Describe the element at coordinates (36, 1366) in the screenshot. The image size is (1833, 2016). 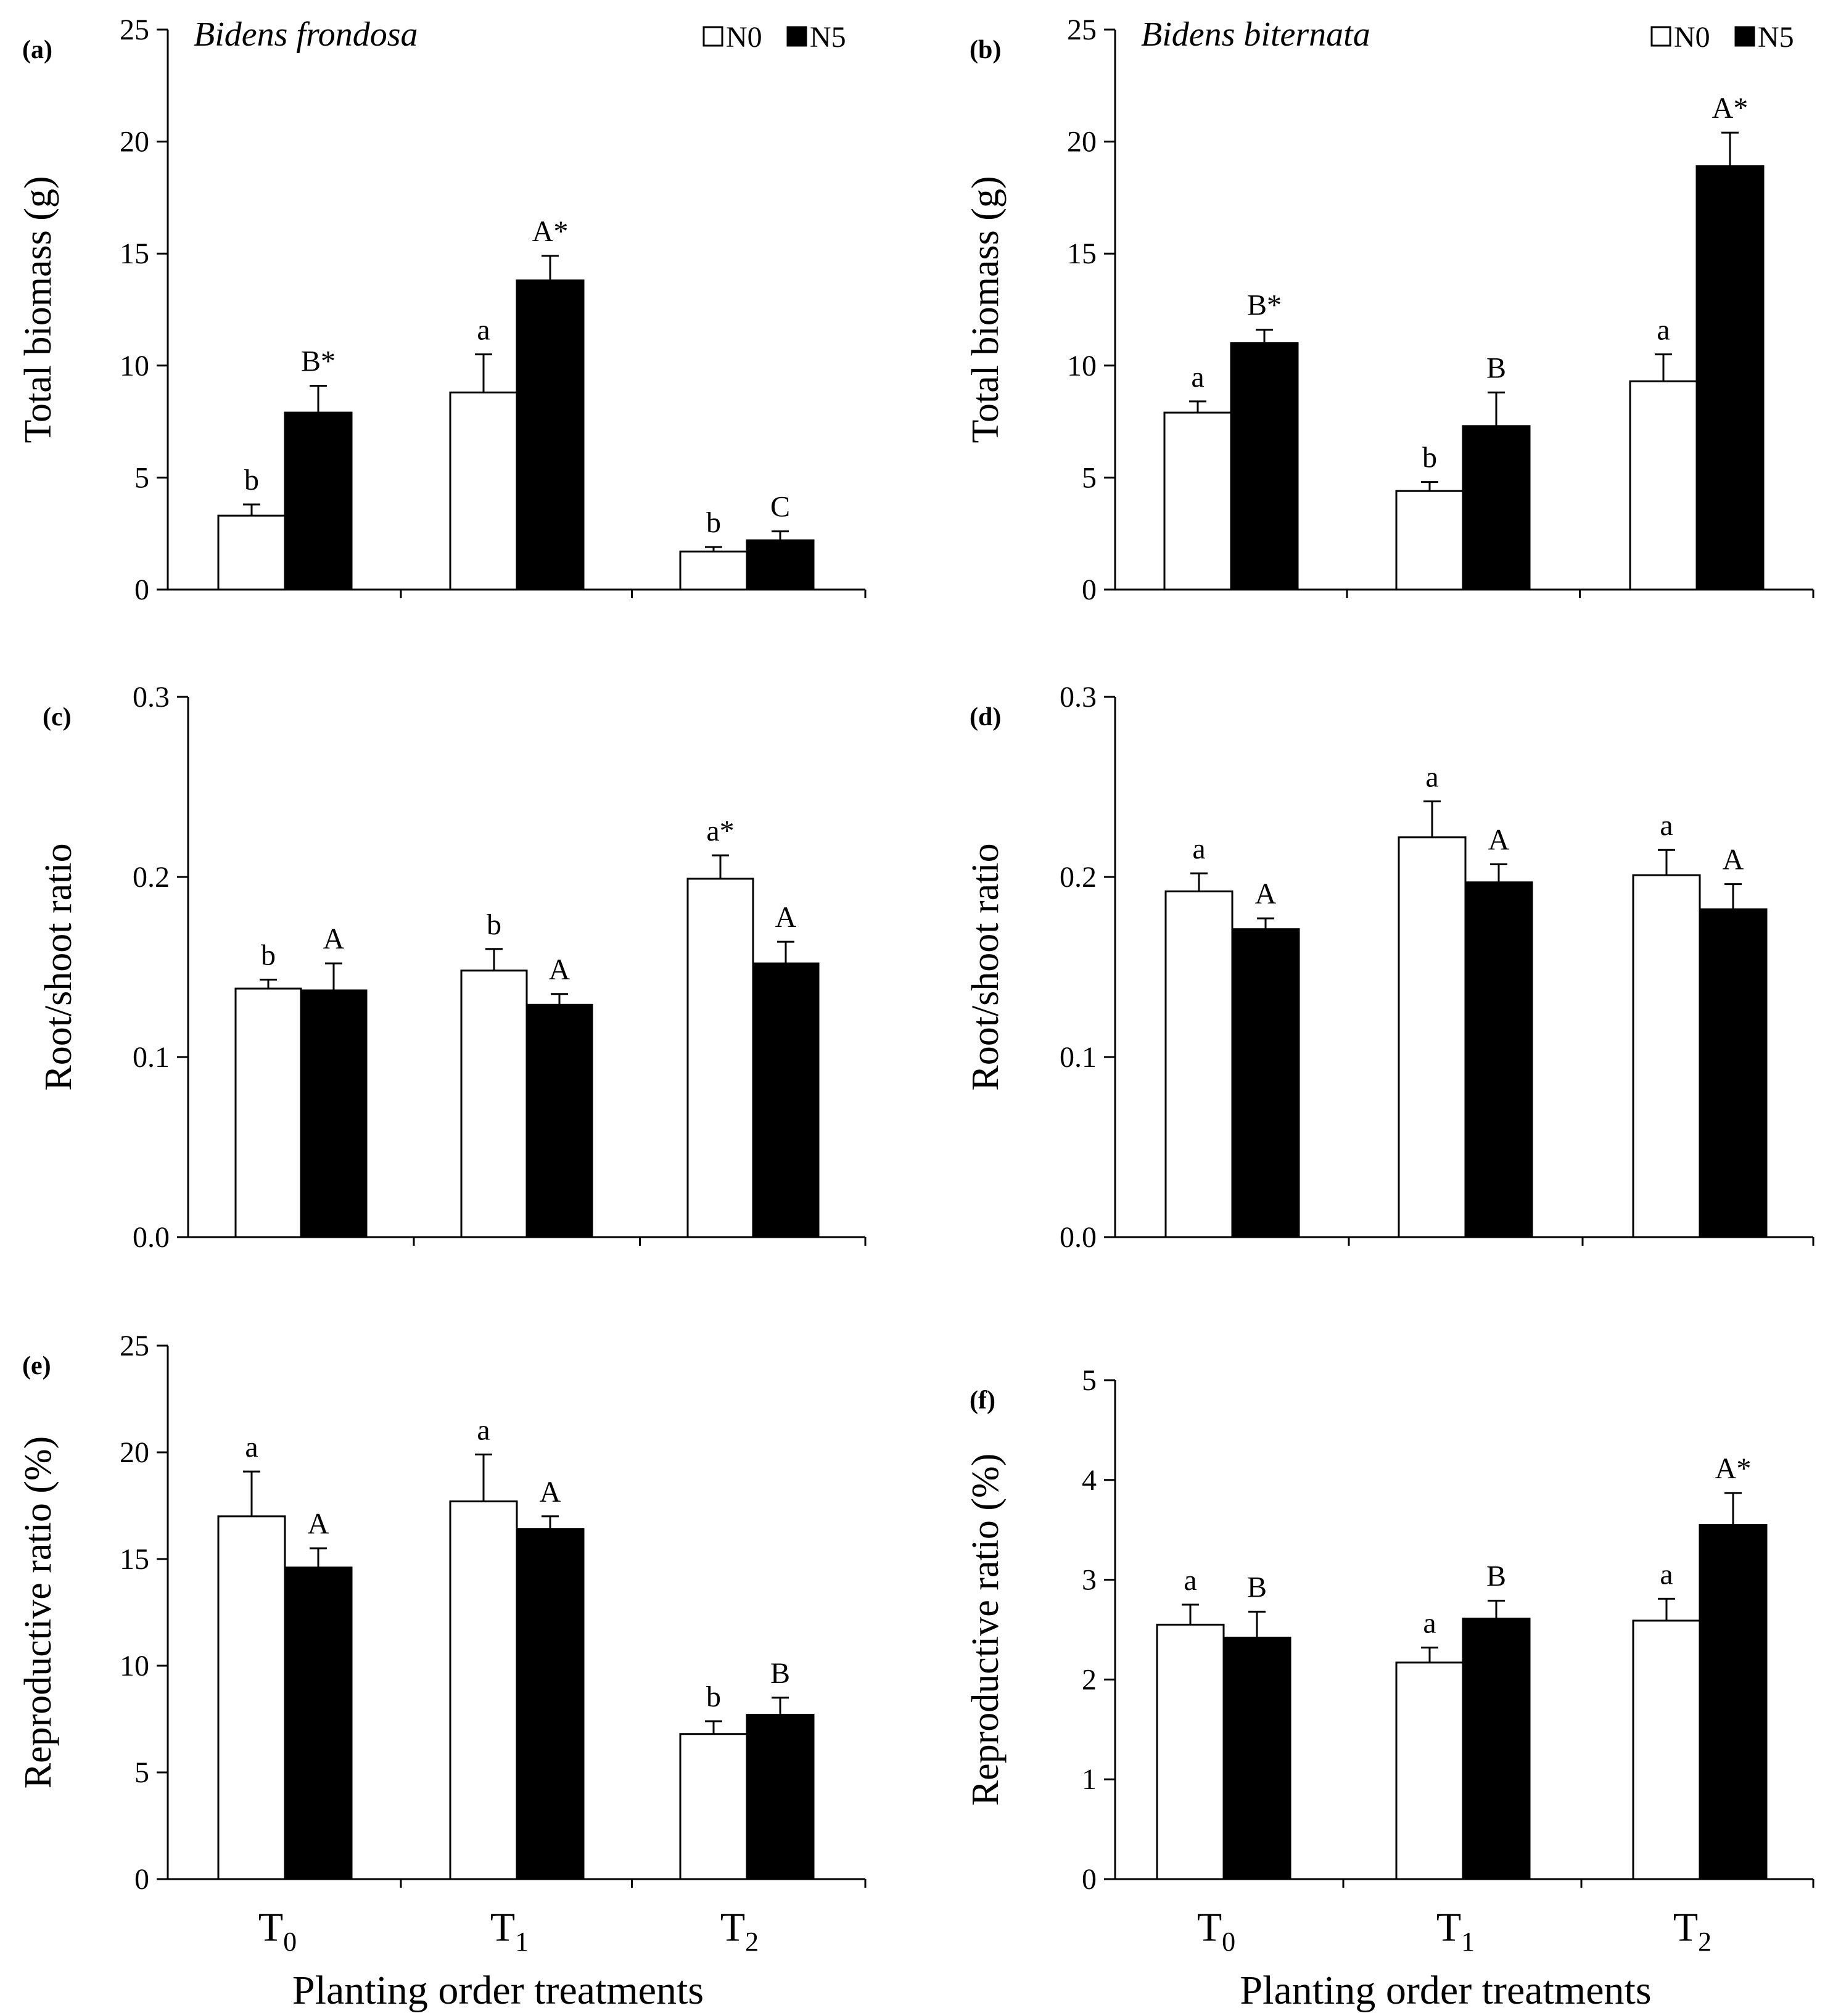
I see `panel-letter: (e)` at that location.